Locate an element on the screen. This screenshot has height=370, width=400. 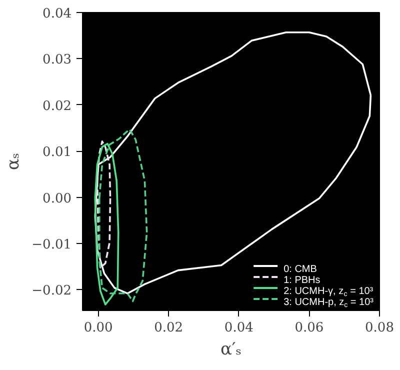
y-axis-title: αₛ is located at coordinates (14, 161).